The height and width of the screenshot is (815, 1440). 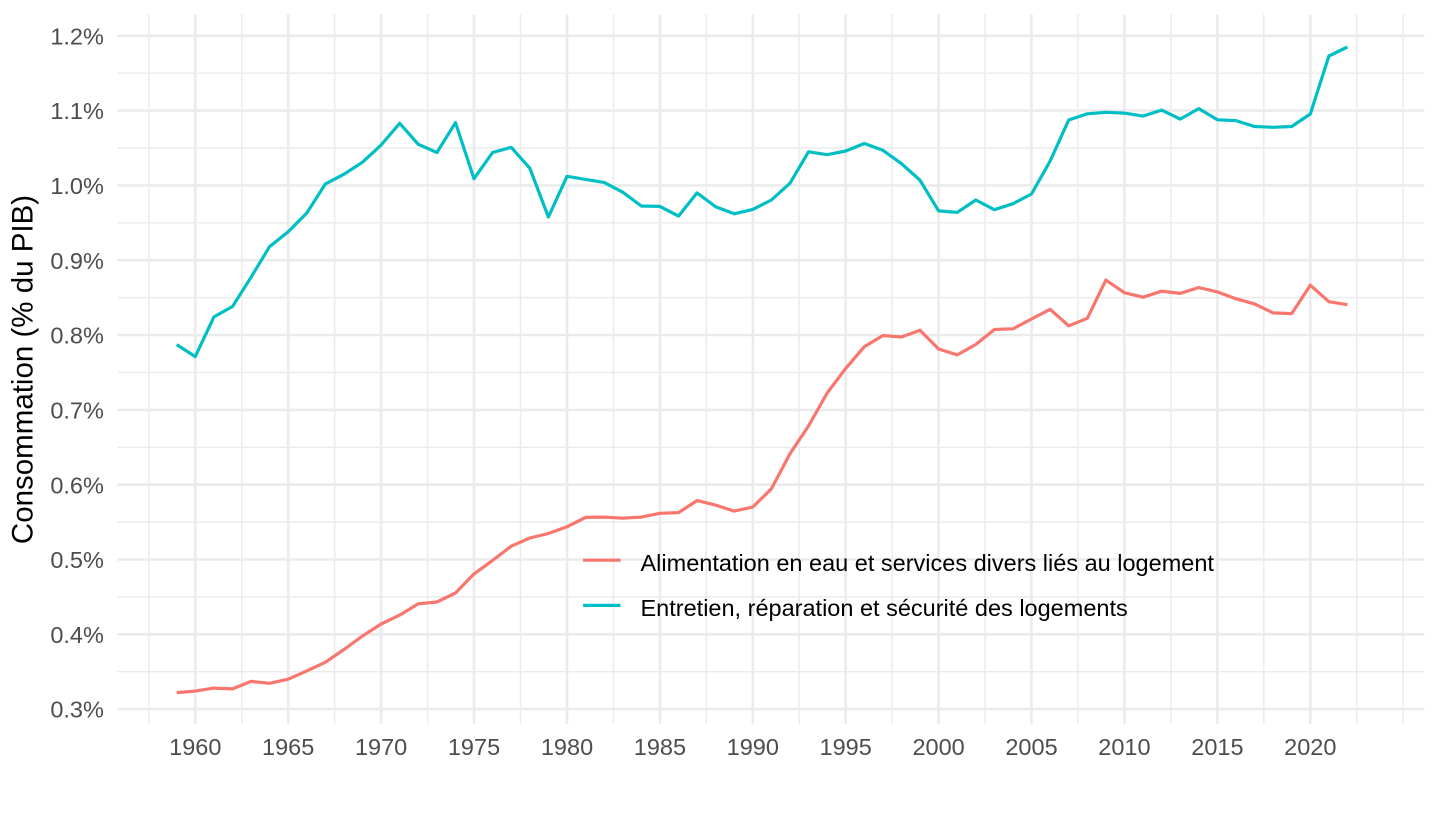 What do you see at coordinates (381, 747) in the screenshot?
I see `svg-text: 1970` at bounding box center [381, 747].